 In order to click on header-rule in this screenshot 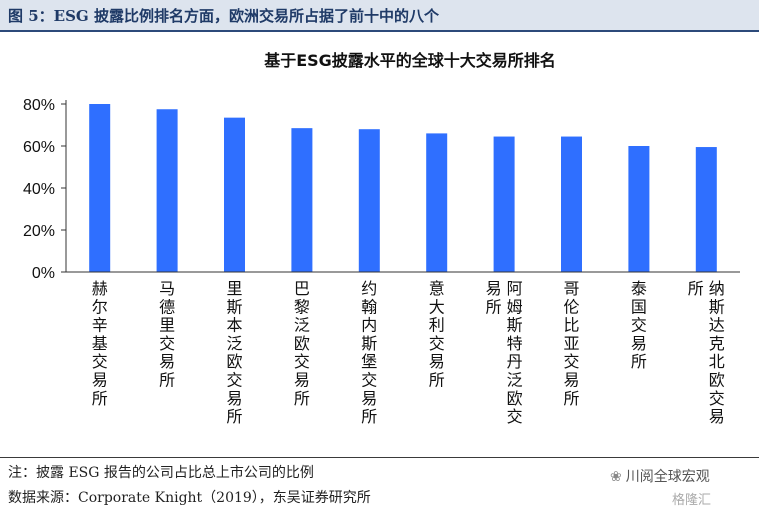, I will do `click(379, 31)`.